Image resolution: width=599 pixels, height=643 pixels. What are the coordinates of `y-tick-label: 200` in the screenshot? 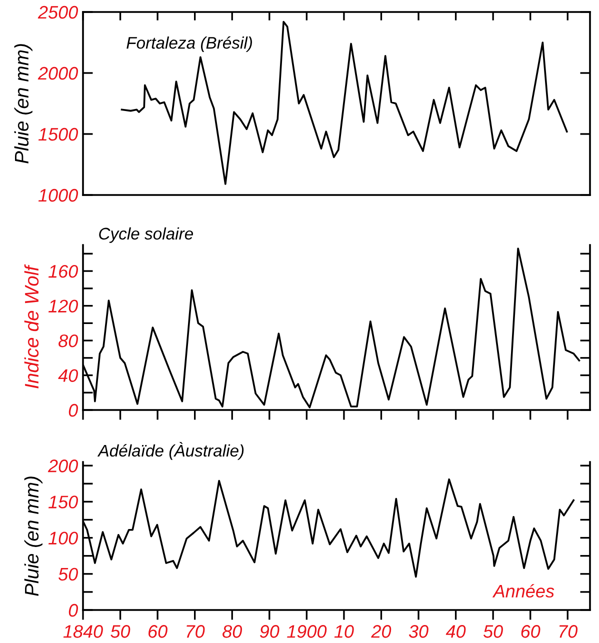 It's located at (63, 466).